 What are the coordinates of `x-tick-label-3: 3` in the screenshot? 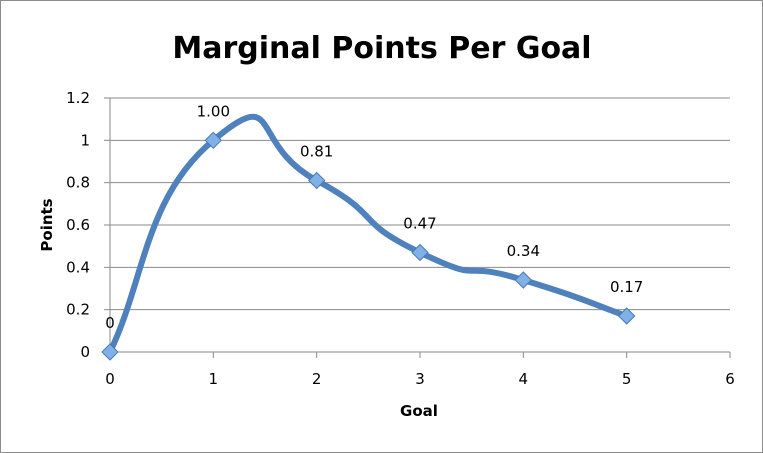 It's located at (420, 379).